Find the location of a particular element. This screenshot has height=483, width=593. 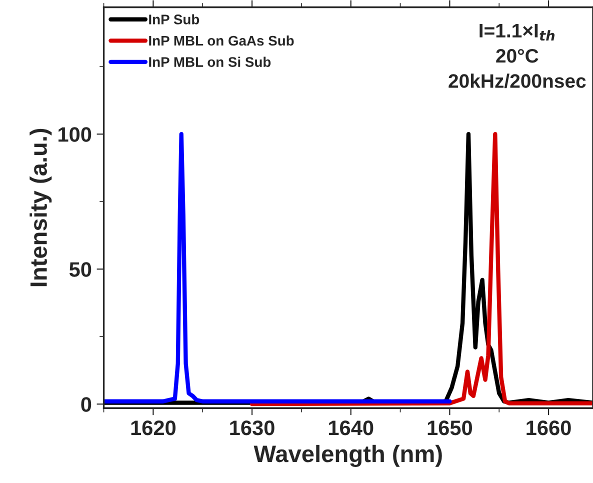

y-axis-title: Intensity (a.u.) is located at coordinates (41, 207).